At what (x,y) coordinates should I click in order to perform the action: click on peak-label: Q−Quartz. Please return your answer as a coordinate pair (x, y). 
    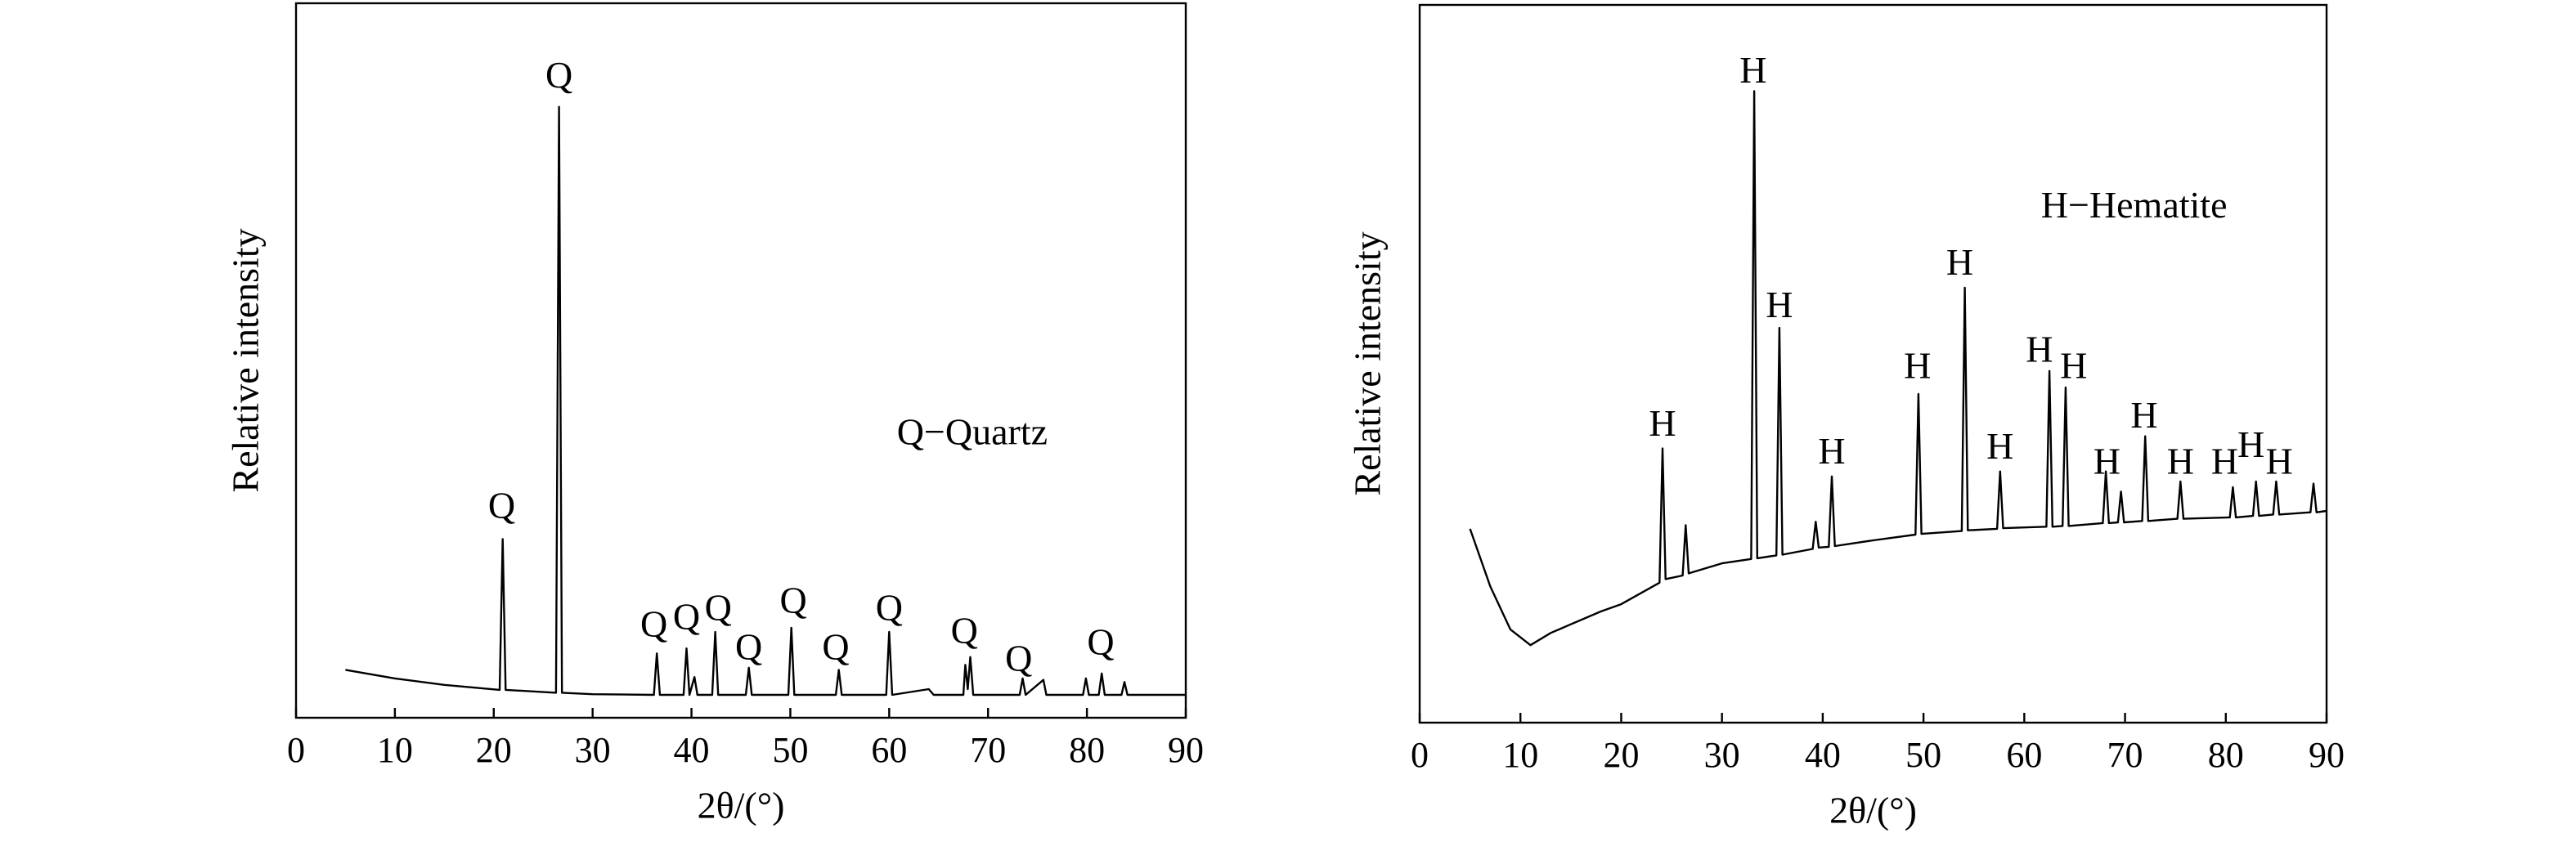
    Looking at the image, I should click on (973, 431).